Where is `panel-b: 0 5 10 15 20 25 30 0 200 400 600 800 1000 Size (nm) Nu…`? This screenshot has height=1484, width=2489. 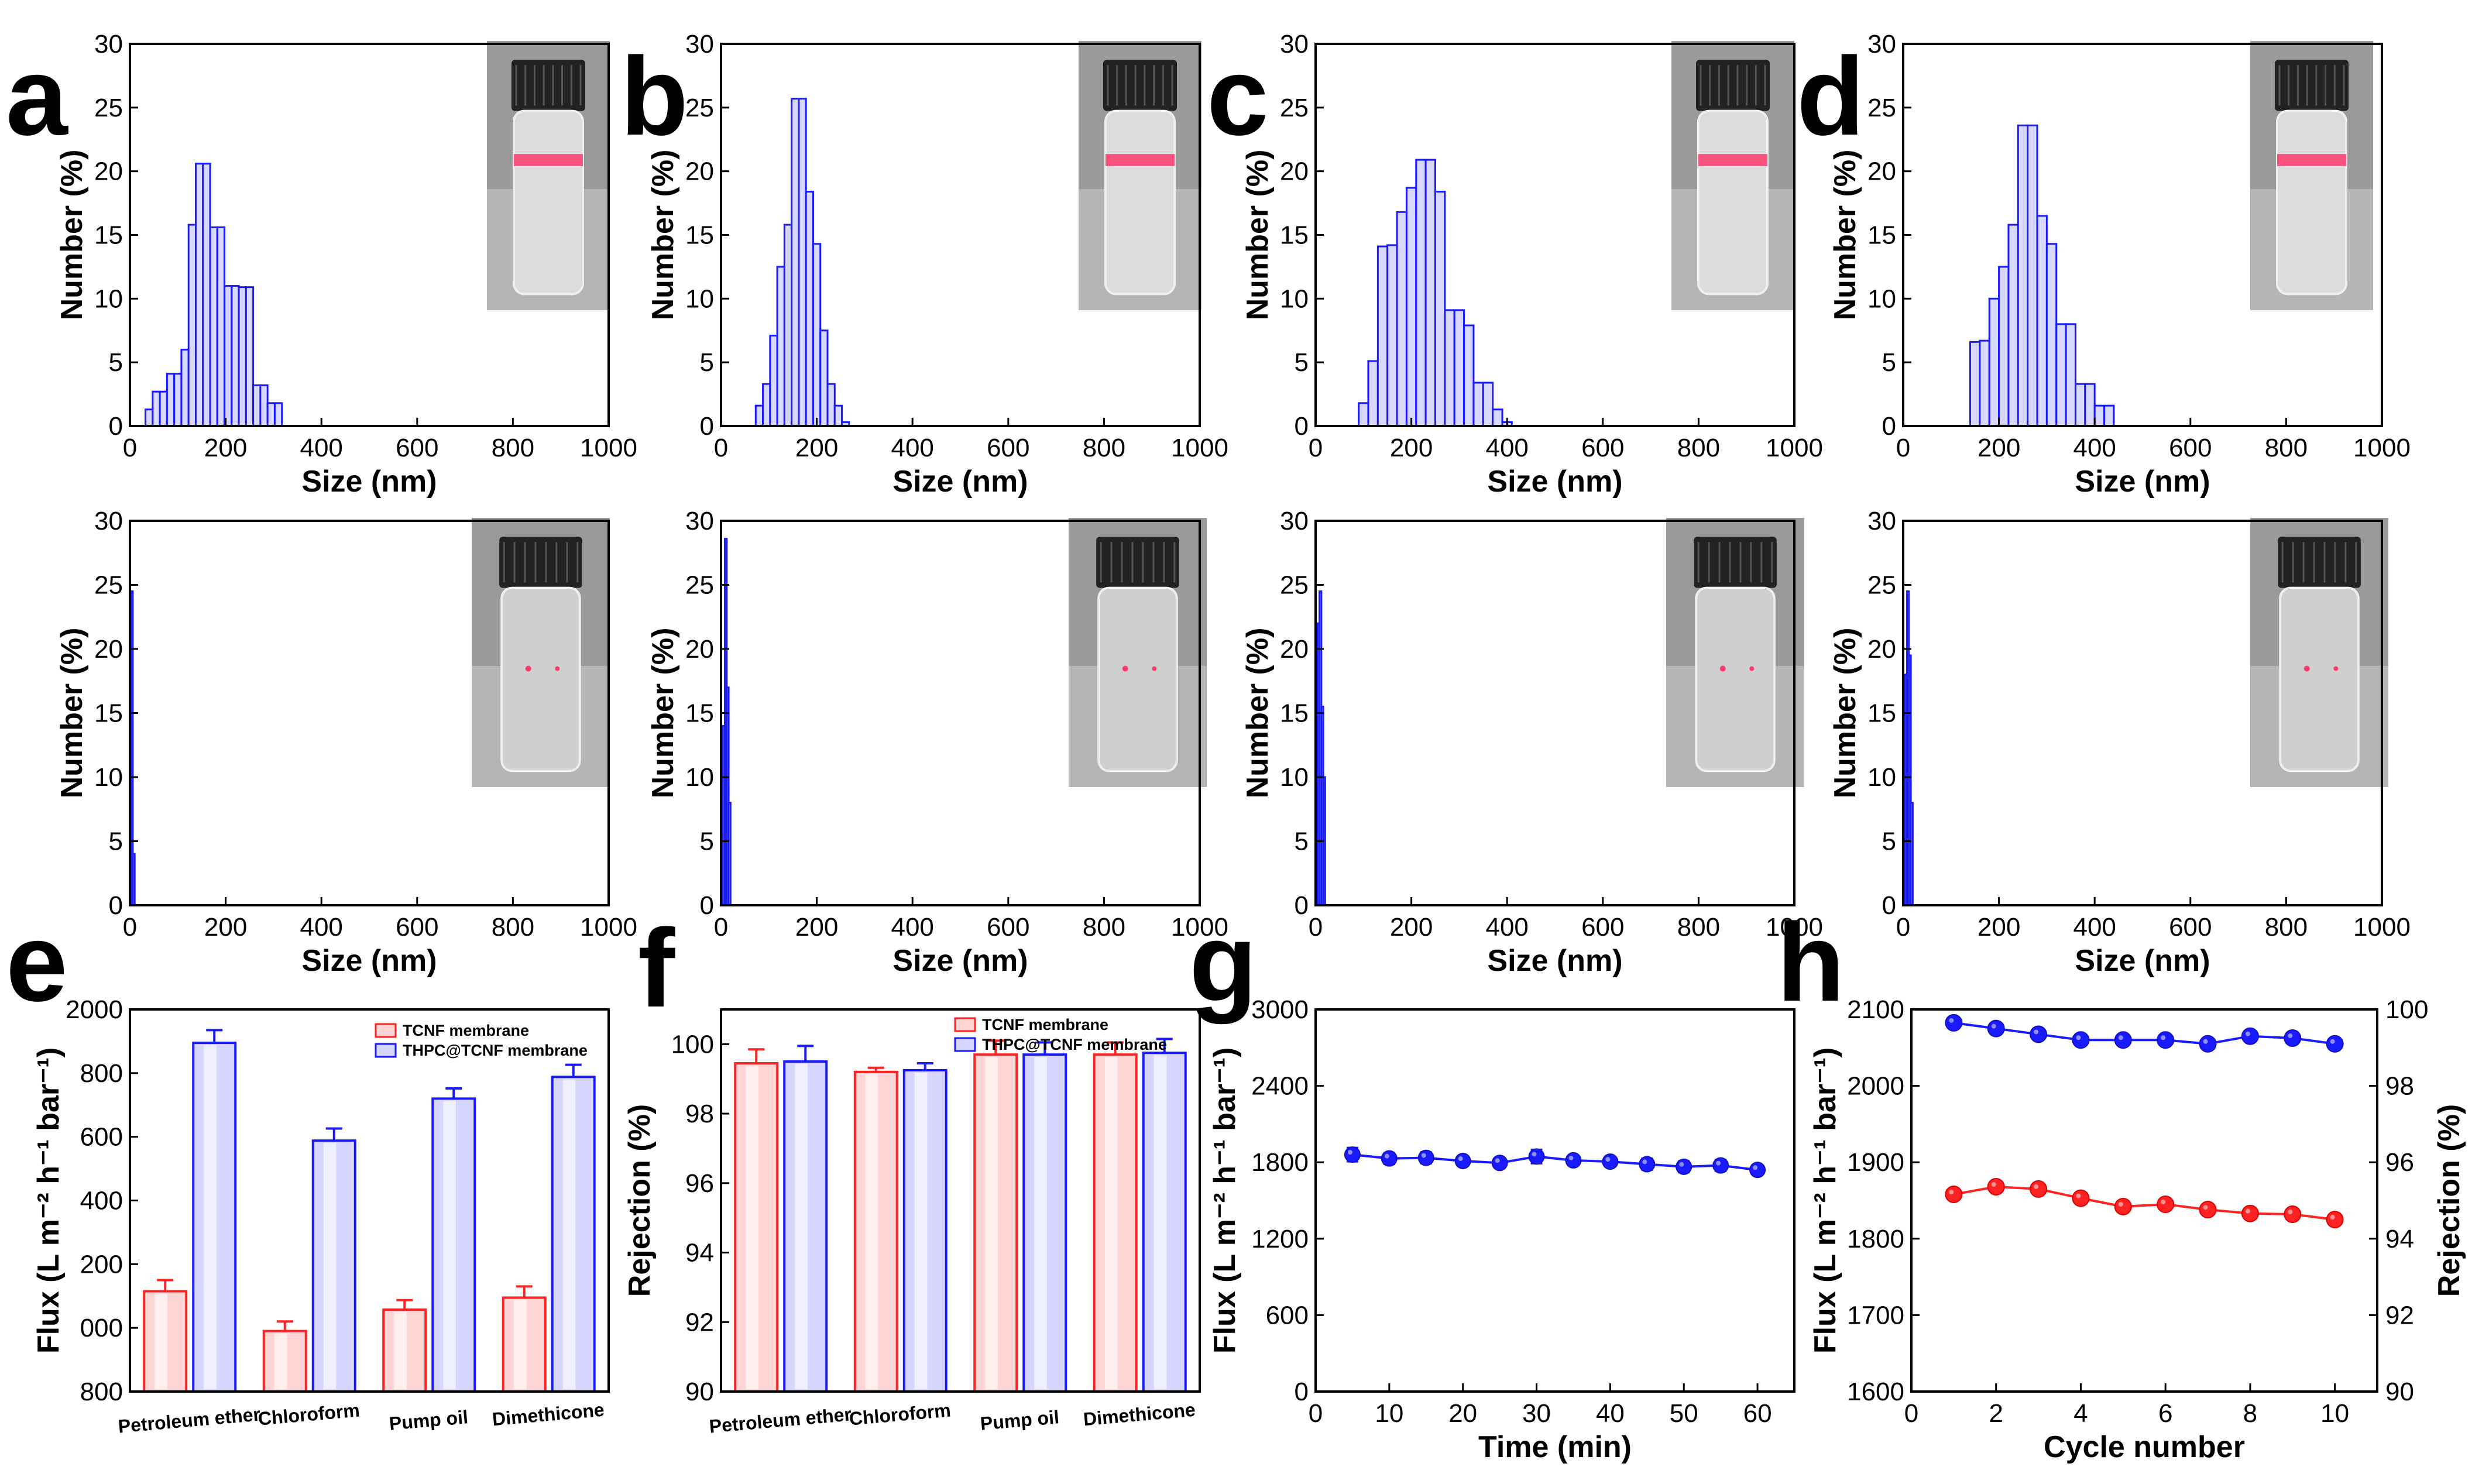
panel-b: 0 5 10 15 20 25 30 0 200 400 600 800 1000 Size (nm) Nu… is located at coordinates (924, 264).